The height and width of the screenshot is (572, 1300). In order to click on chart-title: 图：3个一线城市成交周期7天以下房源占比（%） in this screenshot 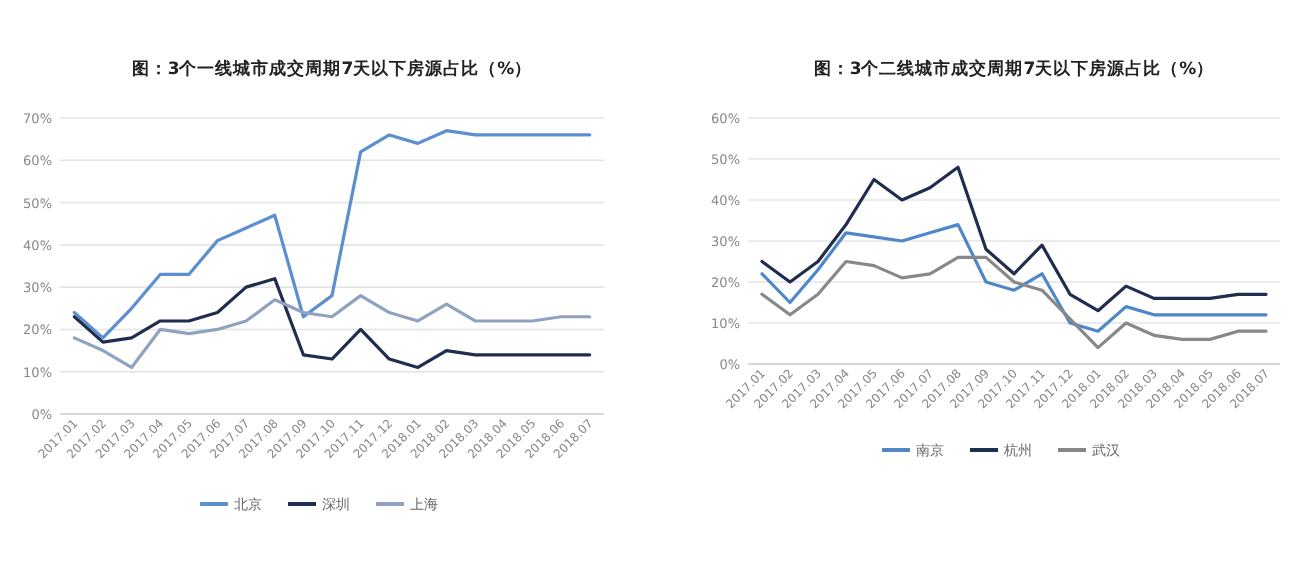, I will do `click(332, 69)`.